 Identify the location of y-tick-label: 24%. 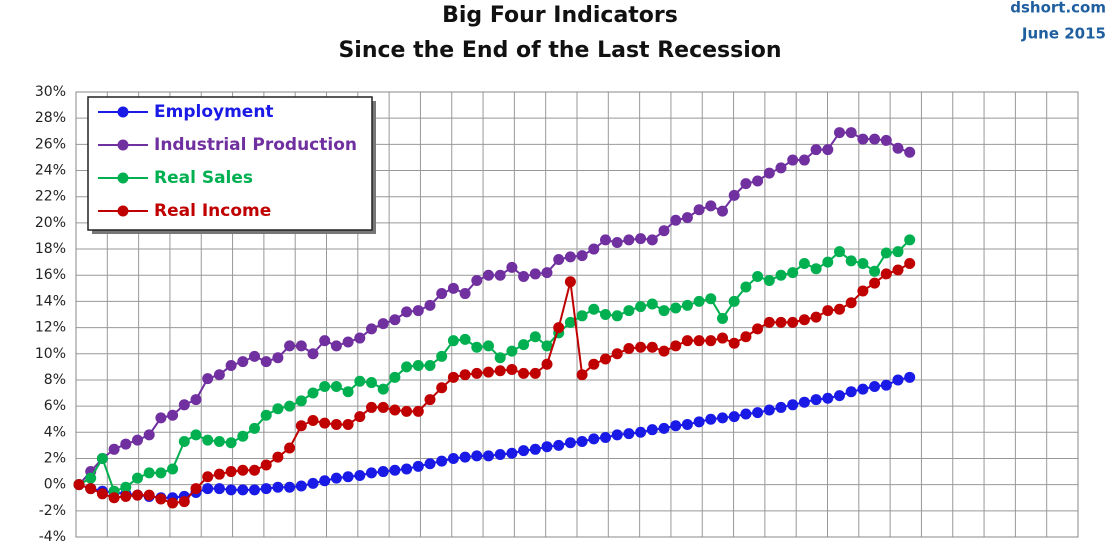
(50, 171).